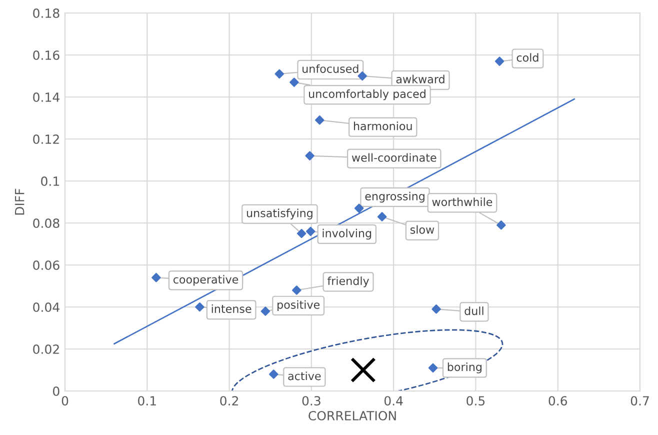 Image resolution: width=658 pixels, height=435 pixels. Describe the element at coordinates (394, 197) in the screenshot. I see `annotation: engrossing` at that location.